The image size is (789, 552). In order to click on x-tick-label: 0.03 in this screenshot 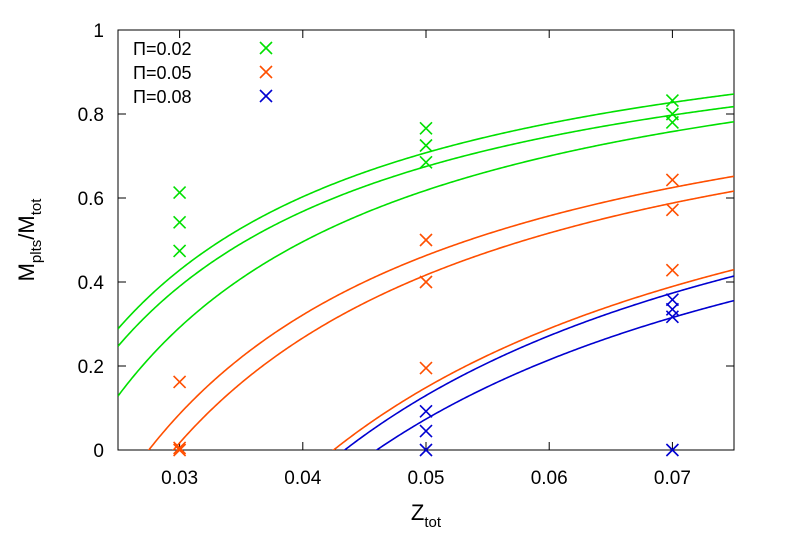, I will do `click(179, 478)`.